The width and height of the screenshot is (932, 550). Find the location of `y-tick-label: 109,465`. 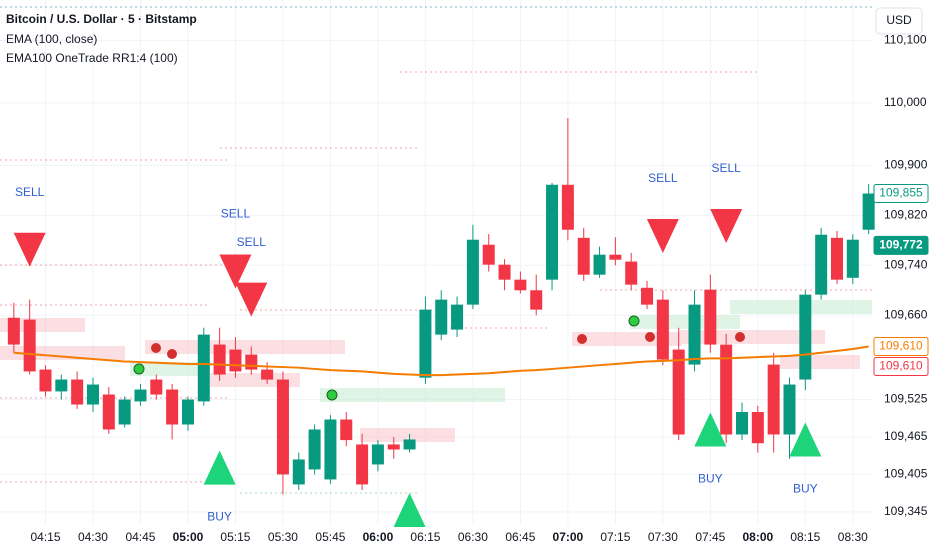

y-tick-label: 109,465 is located at coordinates (906, 436).